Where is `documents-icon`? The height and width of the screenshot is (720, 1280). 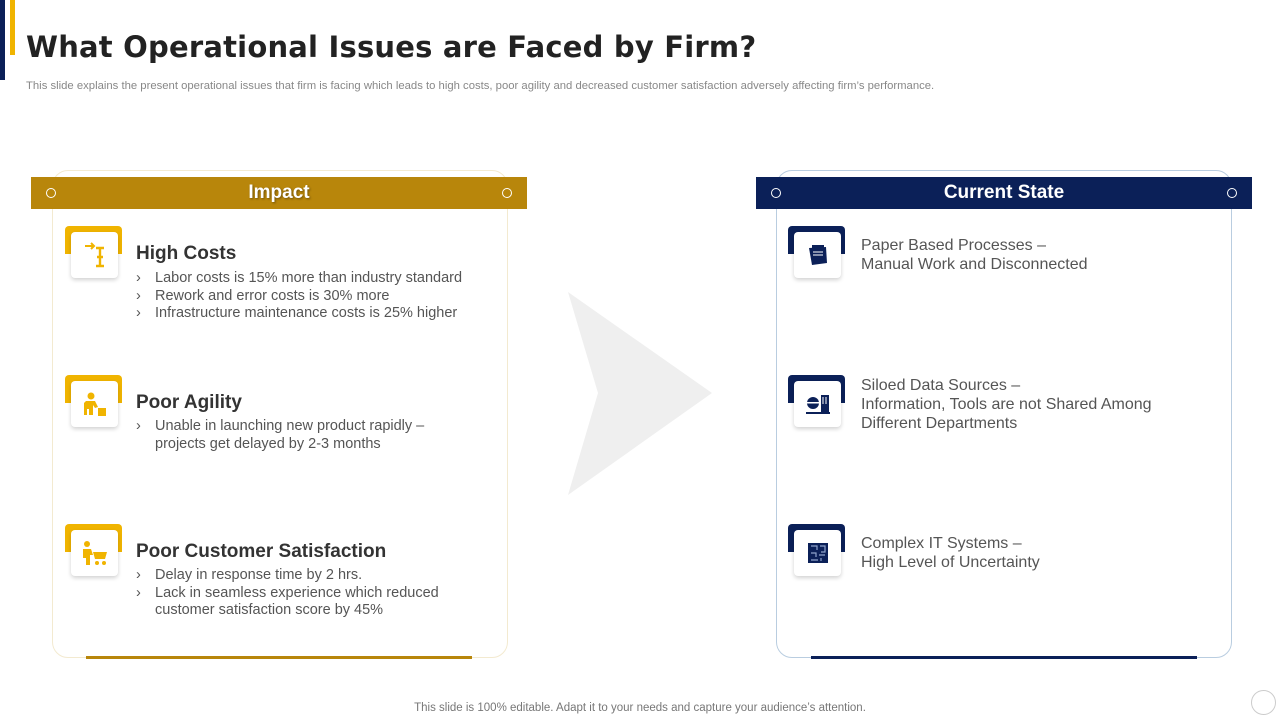 documents-icon is located at coordinates (816, 252).